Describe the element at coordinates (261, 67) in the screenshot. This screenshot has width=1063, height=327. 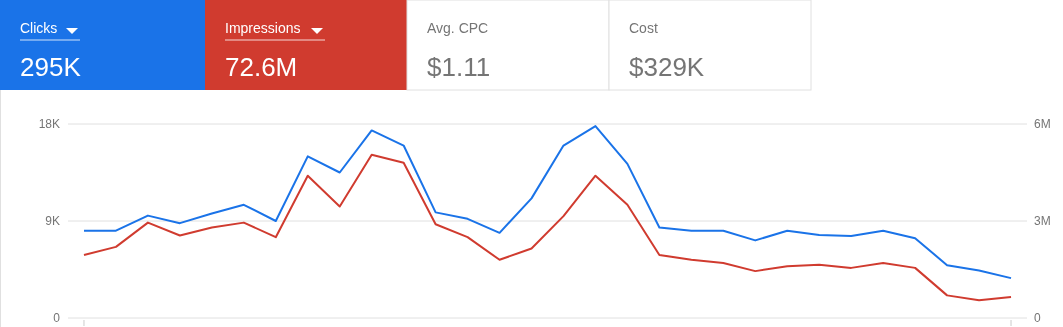
I see `text: 72.6M` at that location.